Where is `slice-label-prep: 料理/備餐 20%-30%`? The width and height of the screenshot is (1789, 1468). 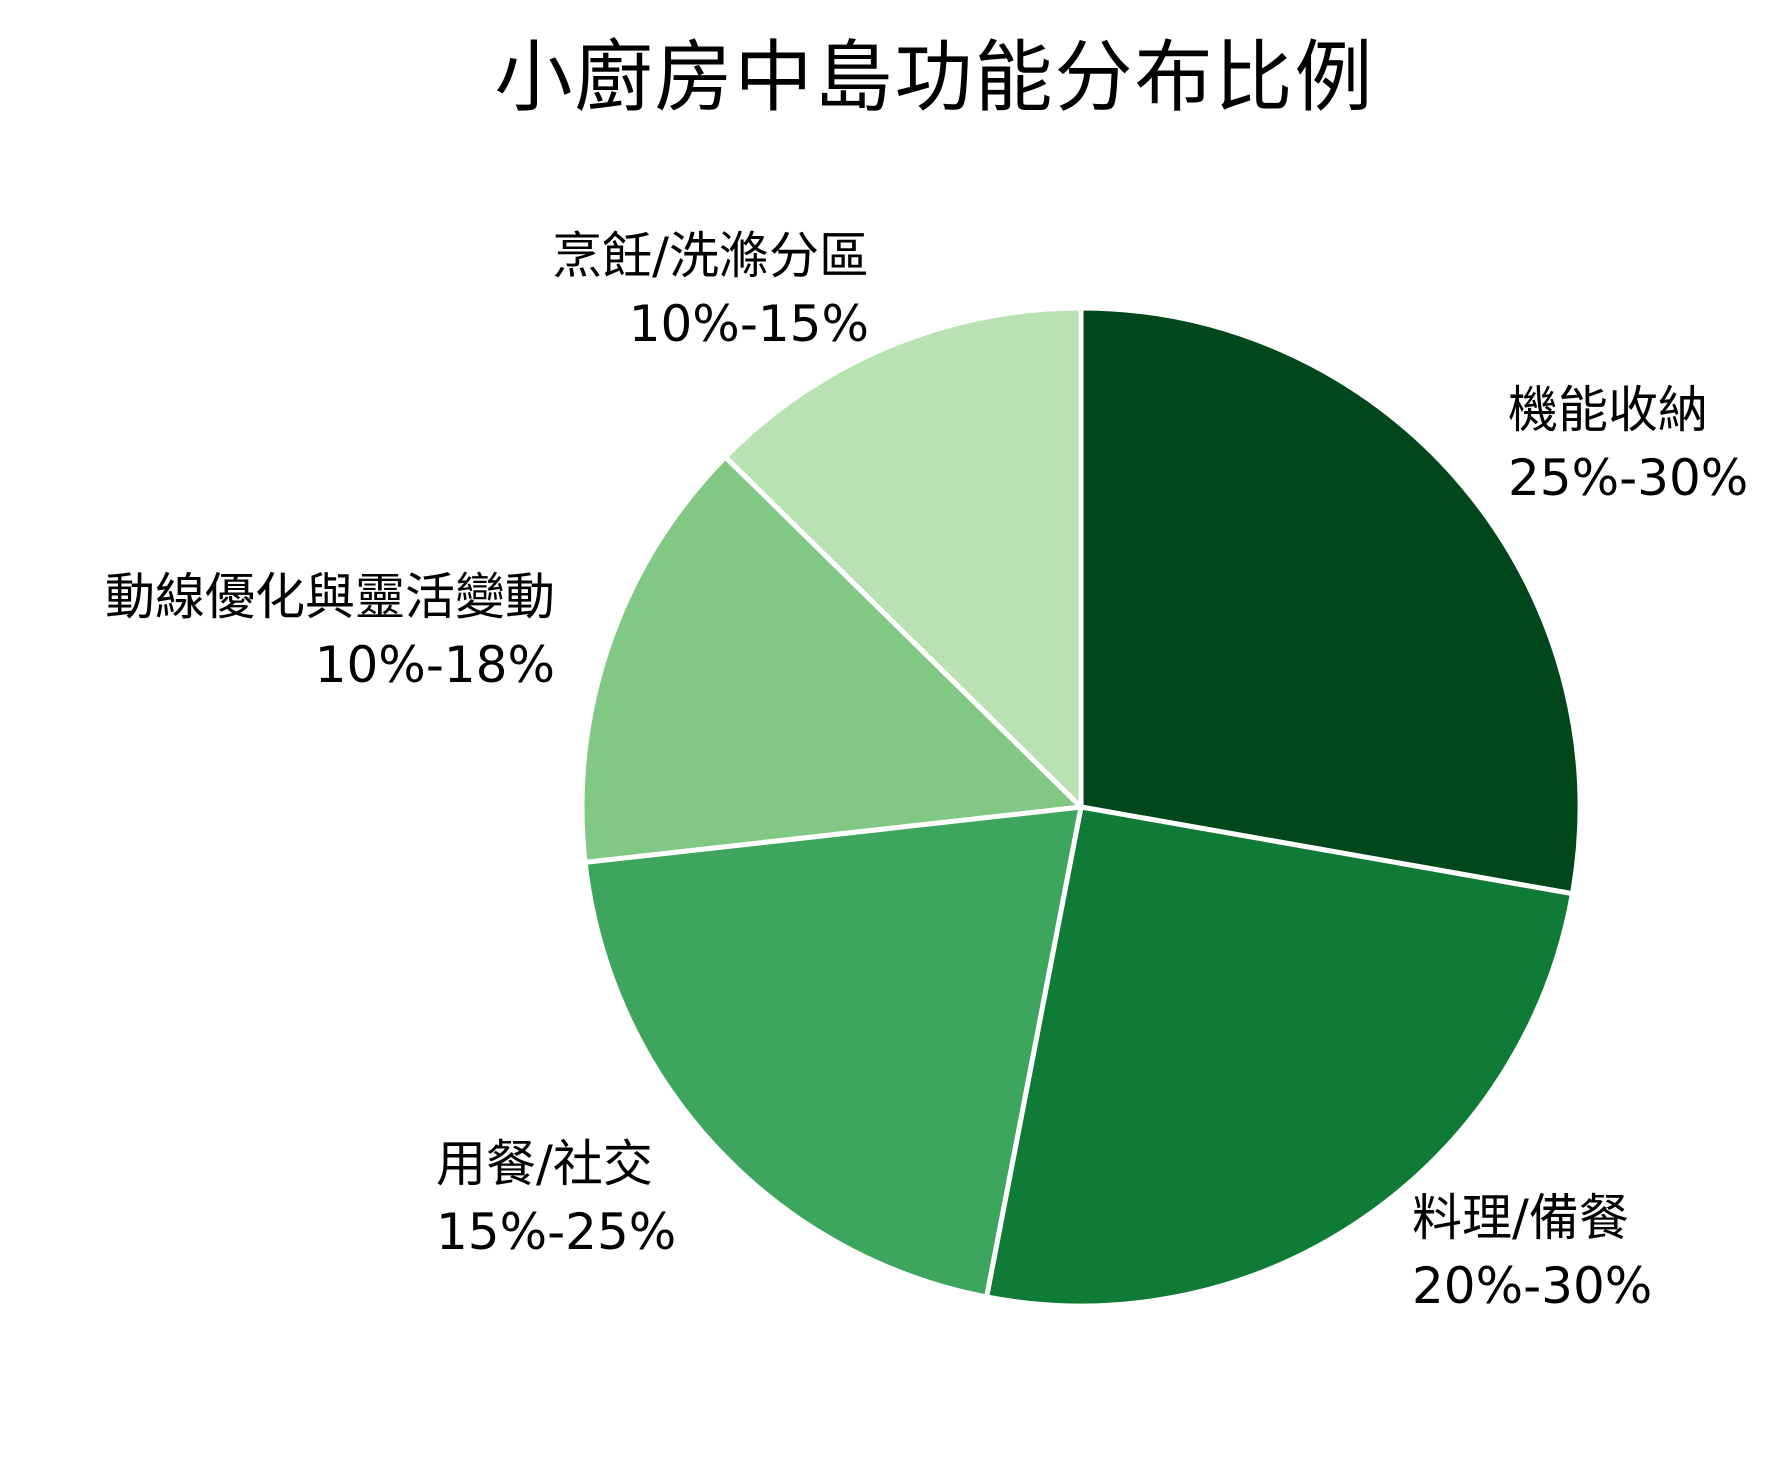
slice-label-prep: 料理/備餐 20%-30% is located at coordinates (1532, 1252).